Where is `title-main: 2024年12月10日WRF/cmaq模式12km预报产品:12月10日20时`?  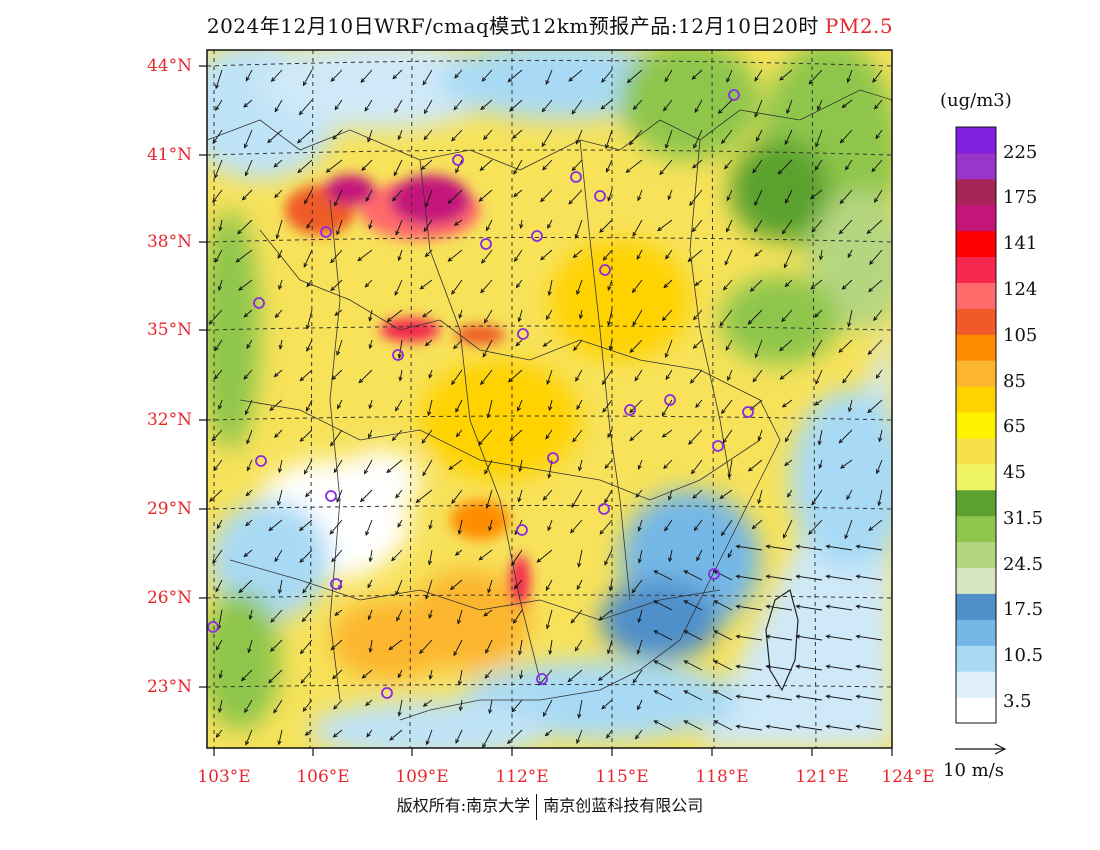
title-main: 2024年12月10日WRF/cmaq模式12km预报产品:12月10日20时 is located at coordinates (512, 26).